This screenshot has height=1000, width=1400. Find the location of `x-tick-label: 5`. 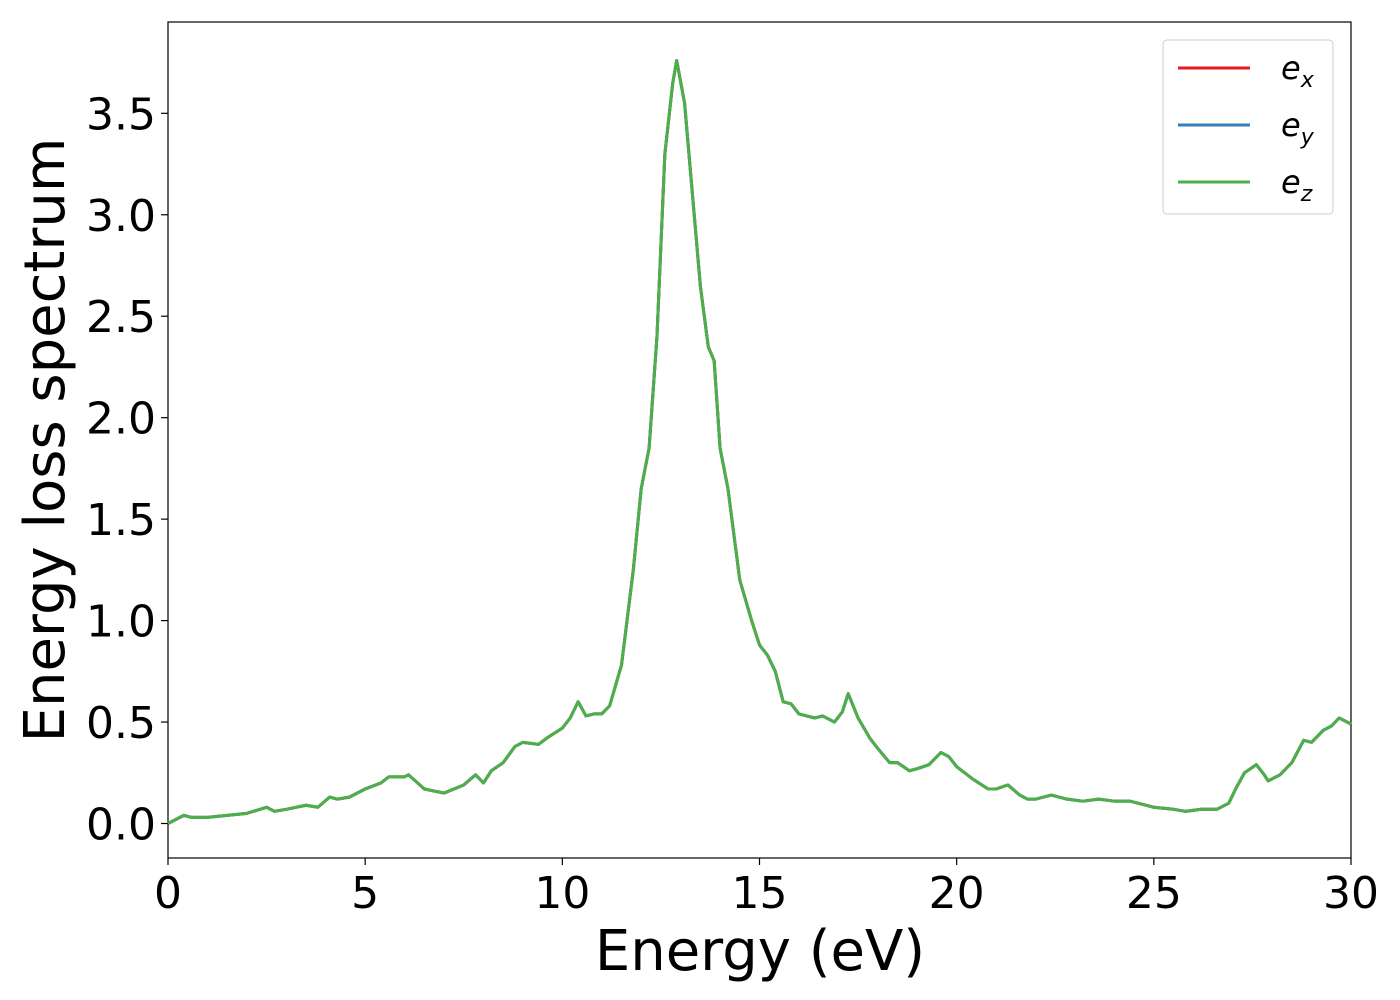

x-tick-label: 5 is located at coordinates (365, 893).